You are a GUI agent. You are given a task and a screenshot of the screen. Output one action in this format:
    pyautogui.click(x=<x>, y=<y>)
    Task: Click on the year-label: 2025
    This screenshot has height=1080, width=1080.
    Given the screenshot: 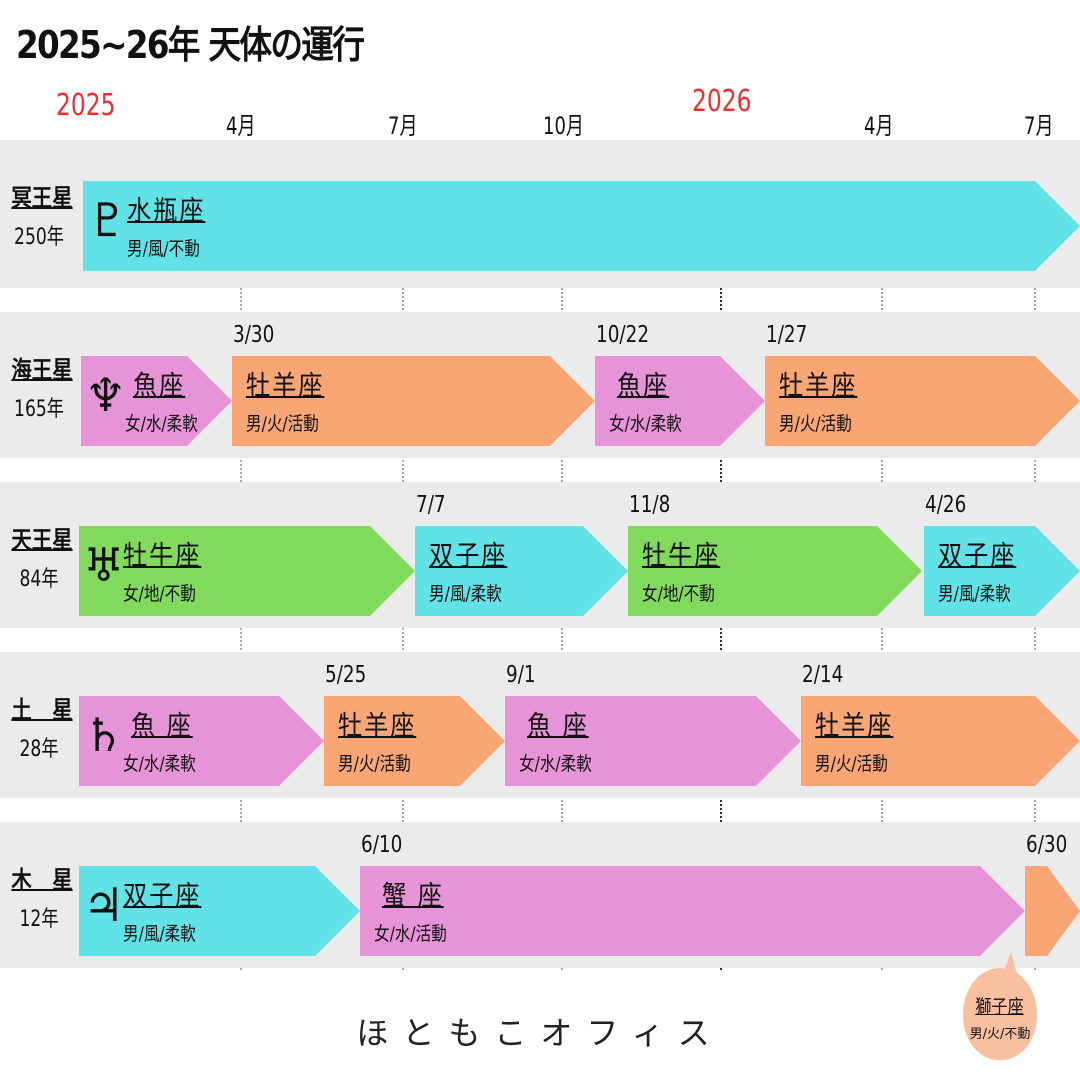 What is the action you would take?
    pyautogui.click(x=86, y=105)
    